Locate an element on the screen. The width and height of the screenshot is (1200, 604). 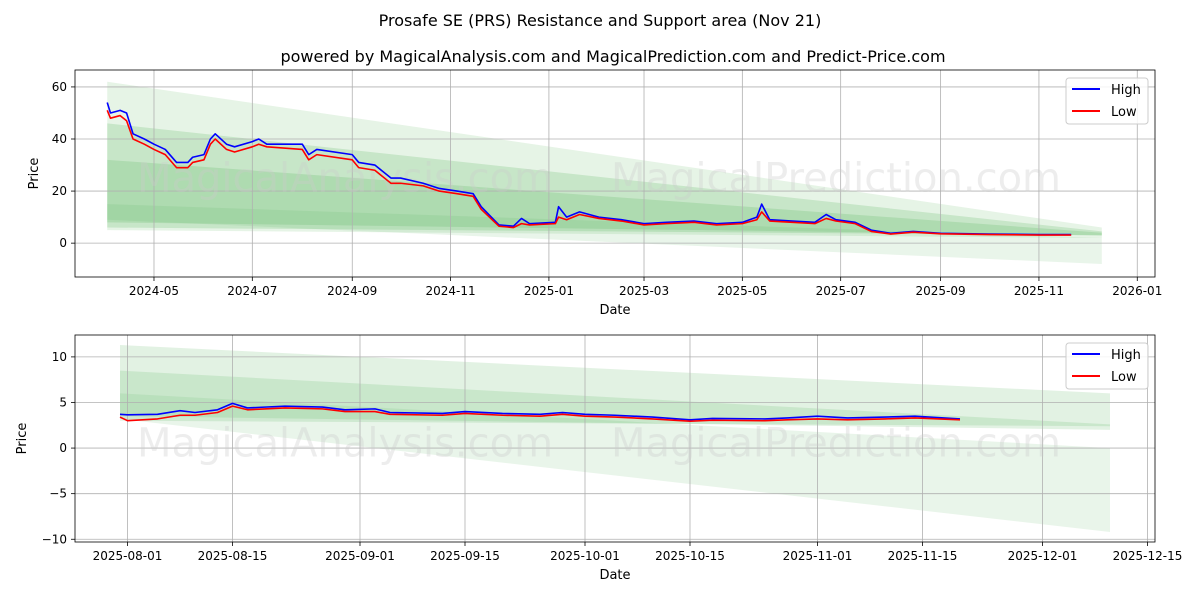
x-tick-label: 2025-12-01 is located at coordinates (1043, 556).